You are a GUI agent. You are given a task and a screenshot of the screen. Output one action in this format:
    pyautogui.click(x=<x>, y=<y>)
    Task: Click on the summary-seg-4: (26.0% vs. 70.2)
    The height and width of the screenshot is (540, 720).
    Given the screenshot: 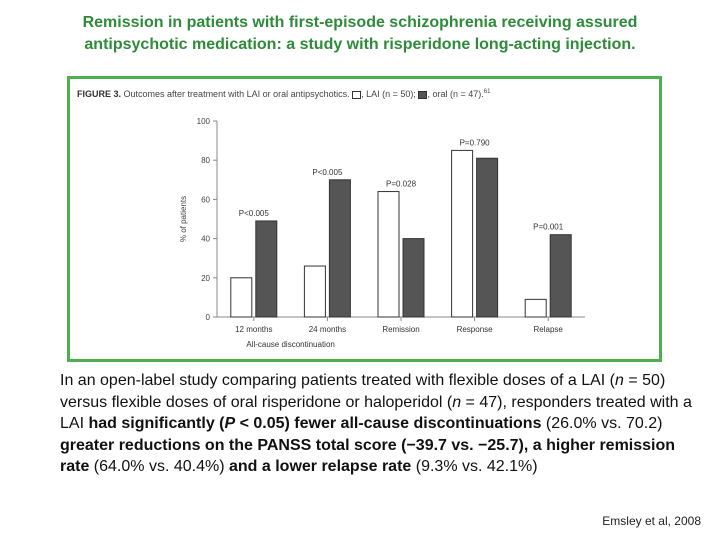 What is the action you would take?
    pyautogui.click(x=602, y=423)
    